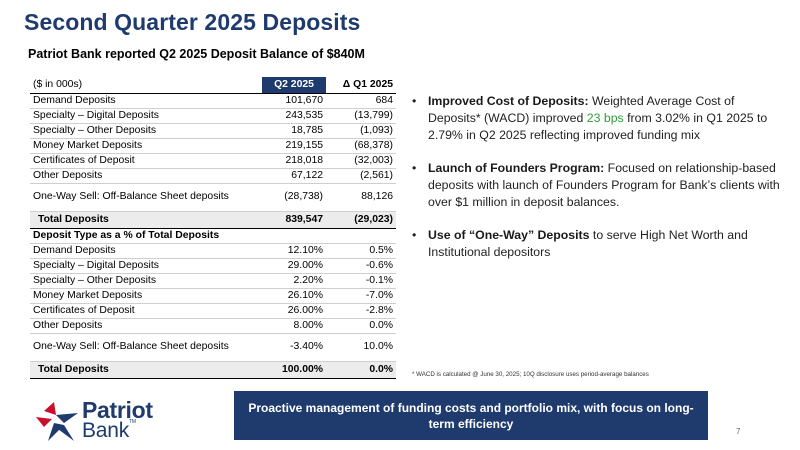 This screenshot has width=800, height=450. I want to click on q2-2025-value: 18,785, so click(294, 131).